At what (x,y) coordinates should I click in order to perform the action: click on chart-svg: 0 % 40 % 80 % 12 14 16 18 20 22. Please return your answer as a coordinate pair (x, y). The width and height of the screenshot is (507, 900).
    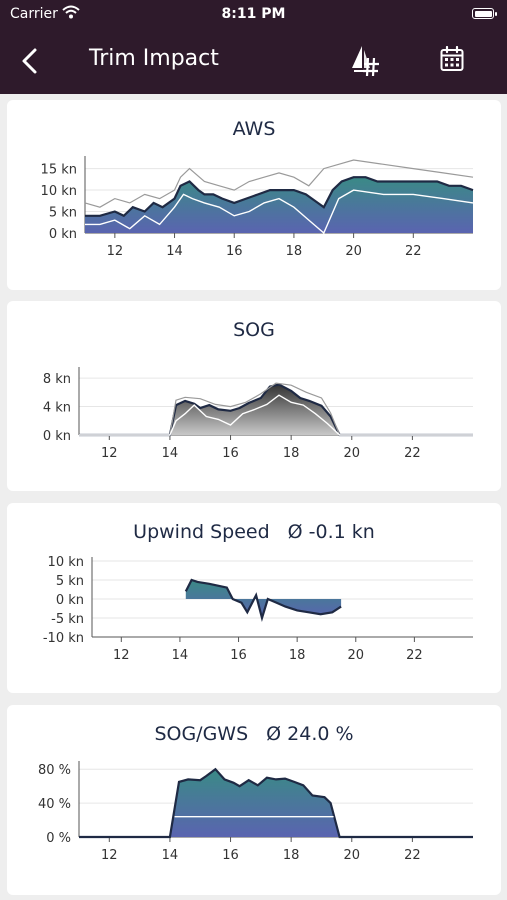
    Looking at the image, I should click on (255, 812).